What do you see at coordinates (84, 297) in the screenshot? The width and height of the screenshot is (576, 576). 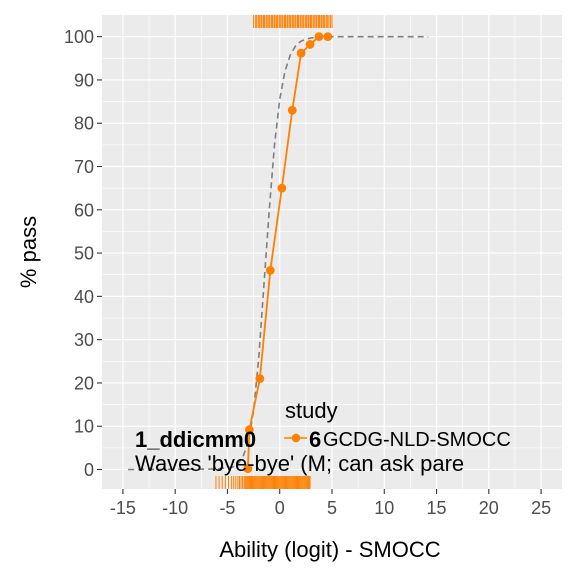 I see `y-tick-label: 40` at bounding box center [84, 297].